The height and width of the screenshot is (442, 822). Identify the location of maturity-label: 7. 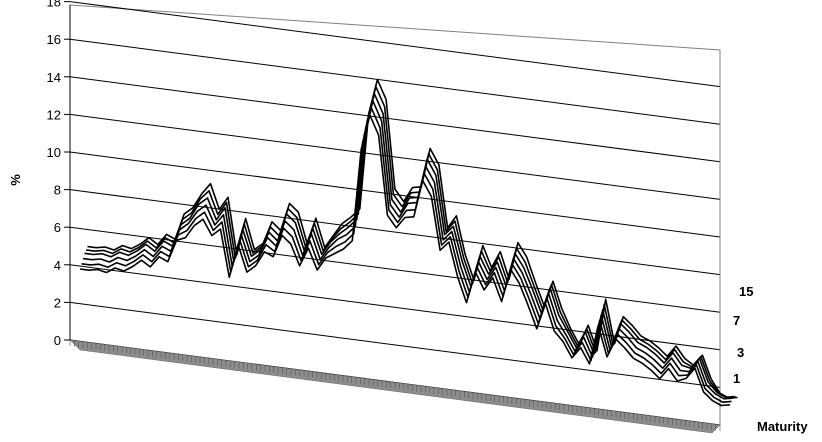
(736, 320).